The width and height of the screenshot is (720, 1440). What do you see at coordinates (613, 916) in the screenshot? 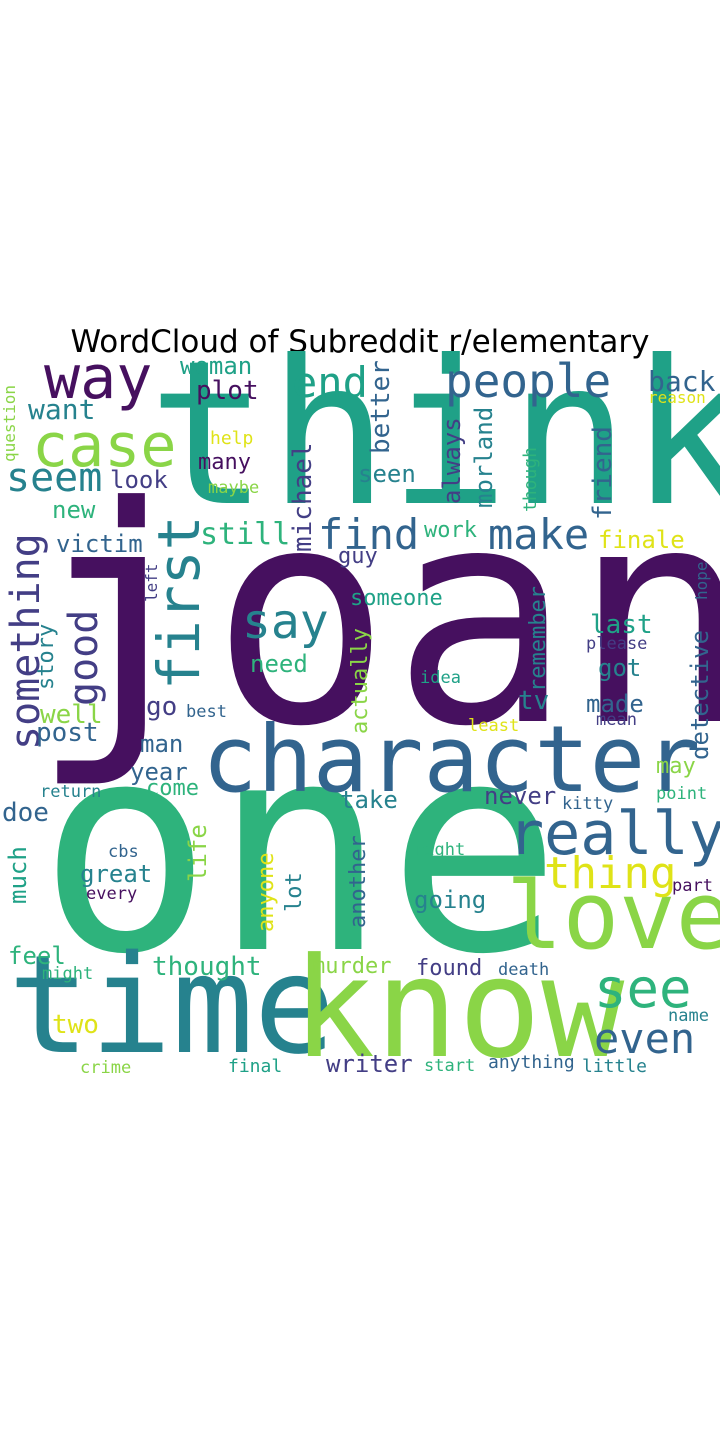
I see `word-love: love` at bounding box center [613, 916].